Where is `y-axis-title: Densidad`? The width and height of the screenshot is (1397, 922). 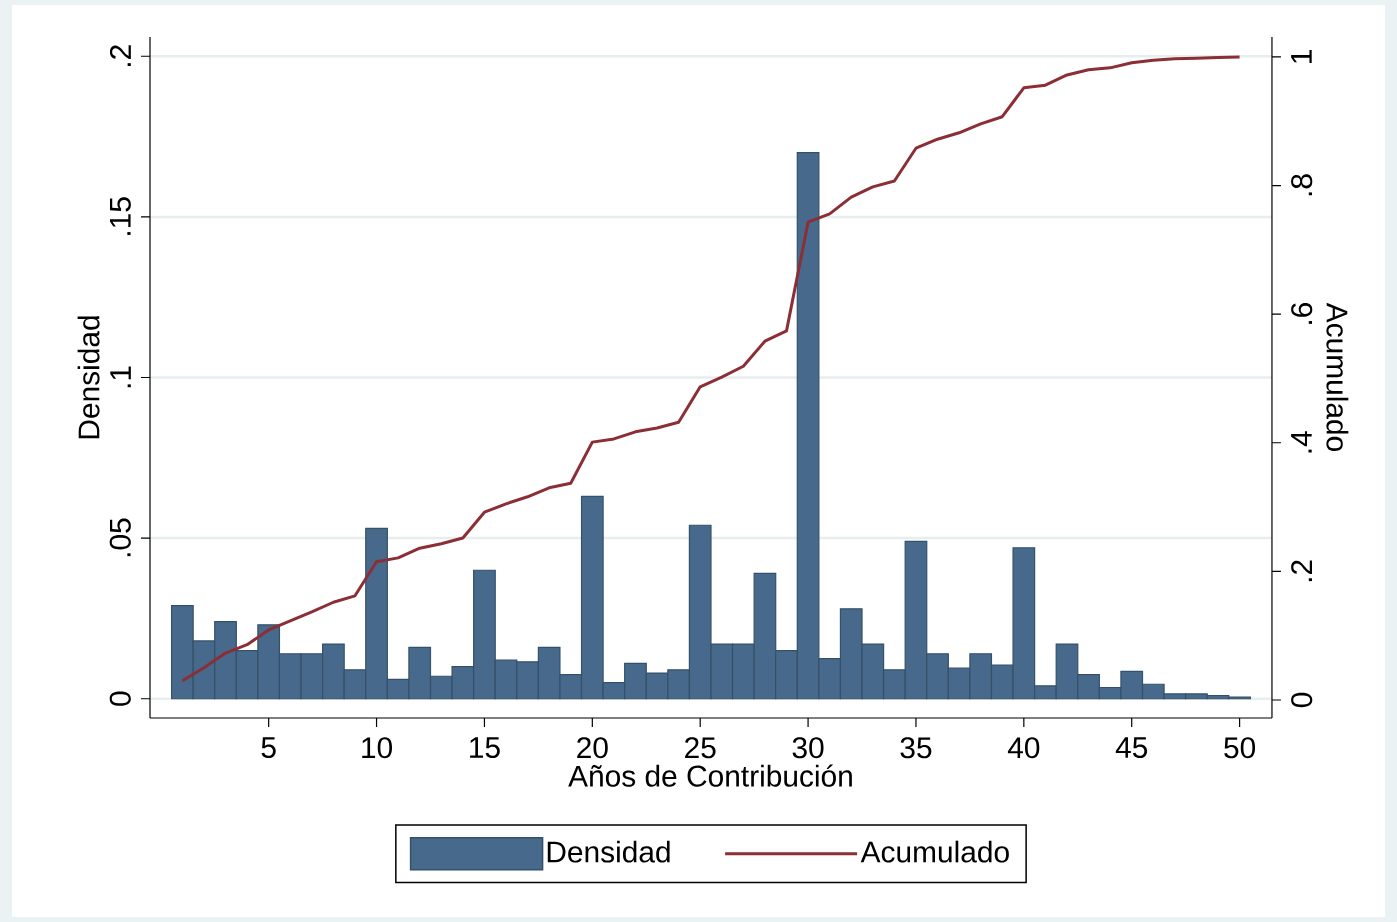 y-axis-title: Densidad is located at coordinates (88, 377).